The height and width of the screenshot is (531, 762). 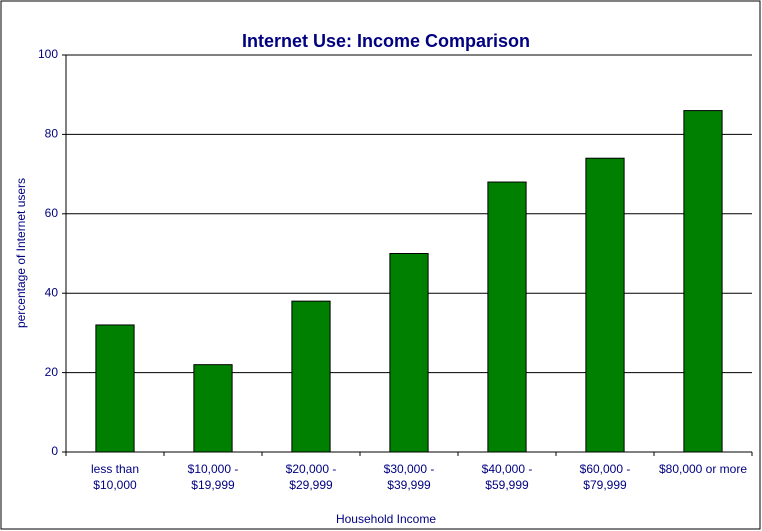 What do you see at coordinates (52, 292) in the screenshot?
I see `y-tick-label: 40` at bounding box center [52, 292].